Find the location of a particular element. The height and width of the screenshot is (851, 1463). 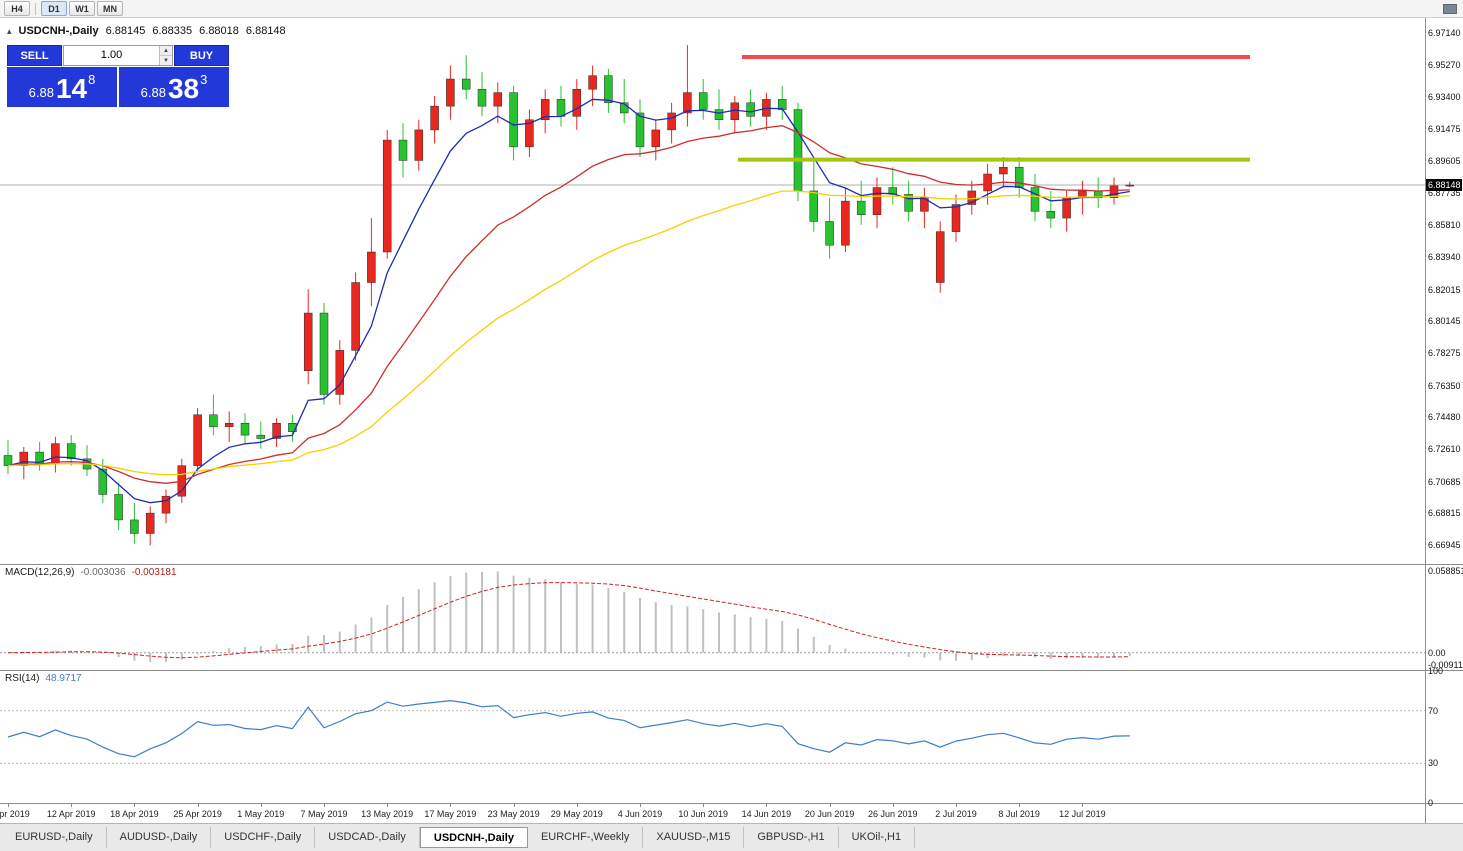

buy-button: BUY is located at coordinates (201, 55).